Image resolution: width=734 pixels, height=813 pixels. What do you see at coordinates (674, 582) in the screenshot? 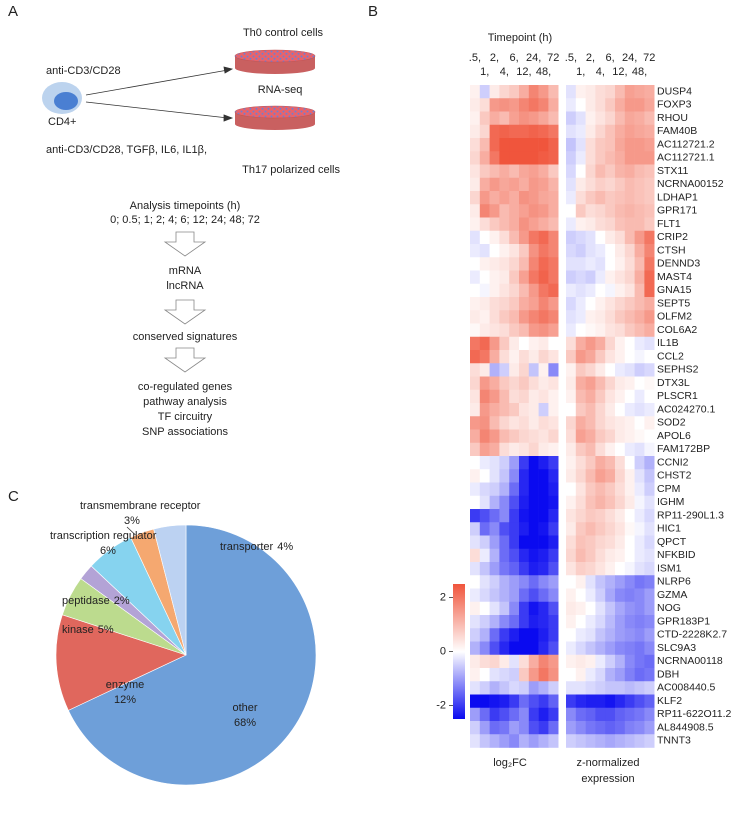
I see `gene-label: NLRP6` at bounding box center [674, 582].